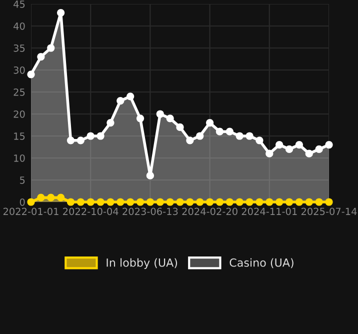 The width and height of the screenshot is (358, 334). What do you see at coordinates (269, 212) in the screenshot?
I see `x-tick-label: 2024-11-01` at bounding box center [269, 212].